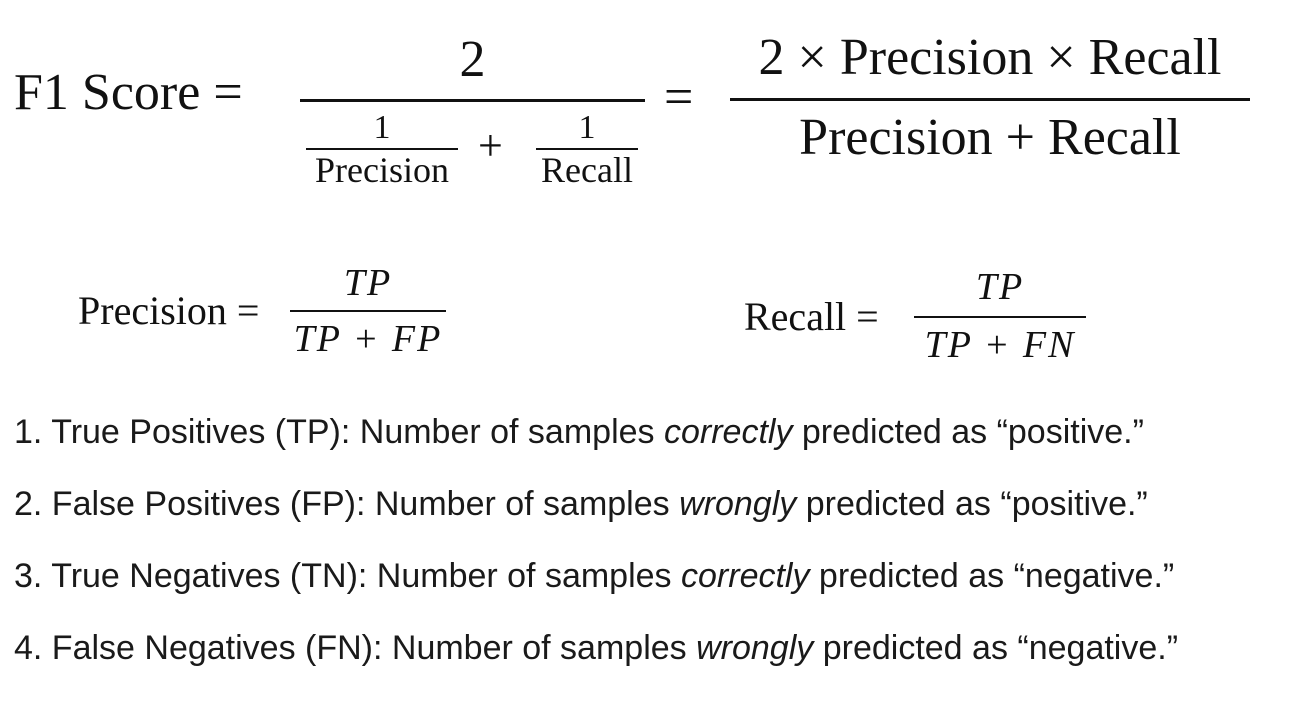  What do you see at coordinates (382, 127) in the screenshot?
I see `f1-inv-precision-numerator: 1` at bounding box center [382, 127].